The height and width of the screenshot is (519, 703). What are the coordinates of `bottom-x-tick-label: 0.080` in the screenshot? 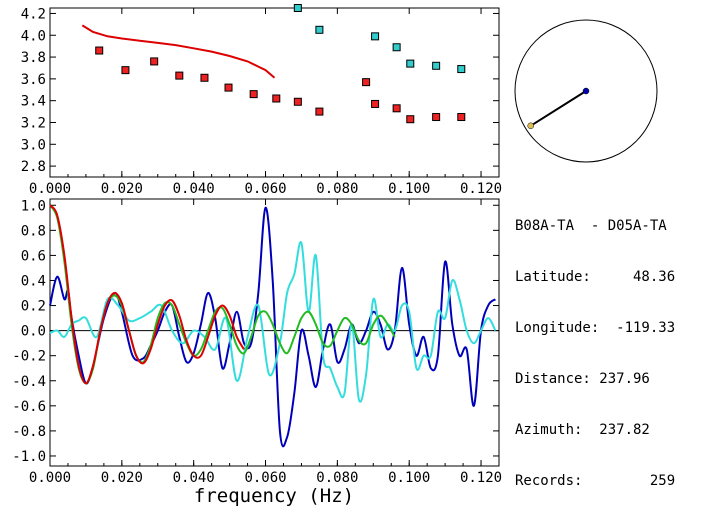 It's located at (337, 478).